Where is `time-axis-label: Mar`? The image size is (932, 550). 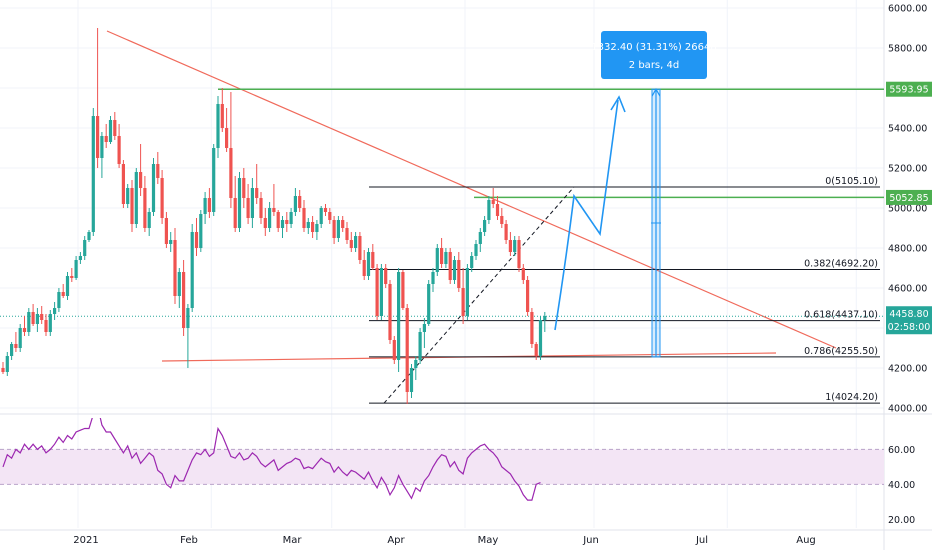
time-axis-label: Mar is located at coordinates (293, 540).